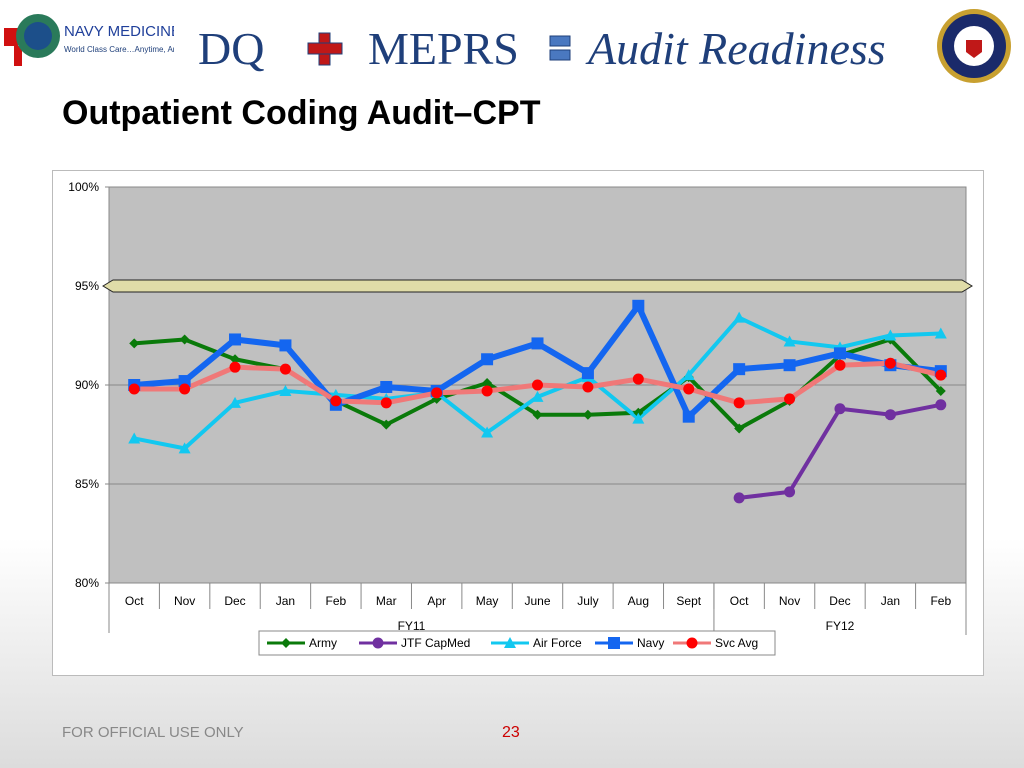 This screenshot has width=1024, height=768. I want to click on y-tick-label: 100%, so click(83, 187).